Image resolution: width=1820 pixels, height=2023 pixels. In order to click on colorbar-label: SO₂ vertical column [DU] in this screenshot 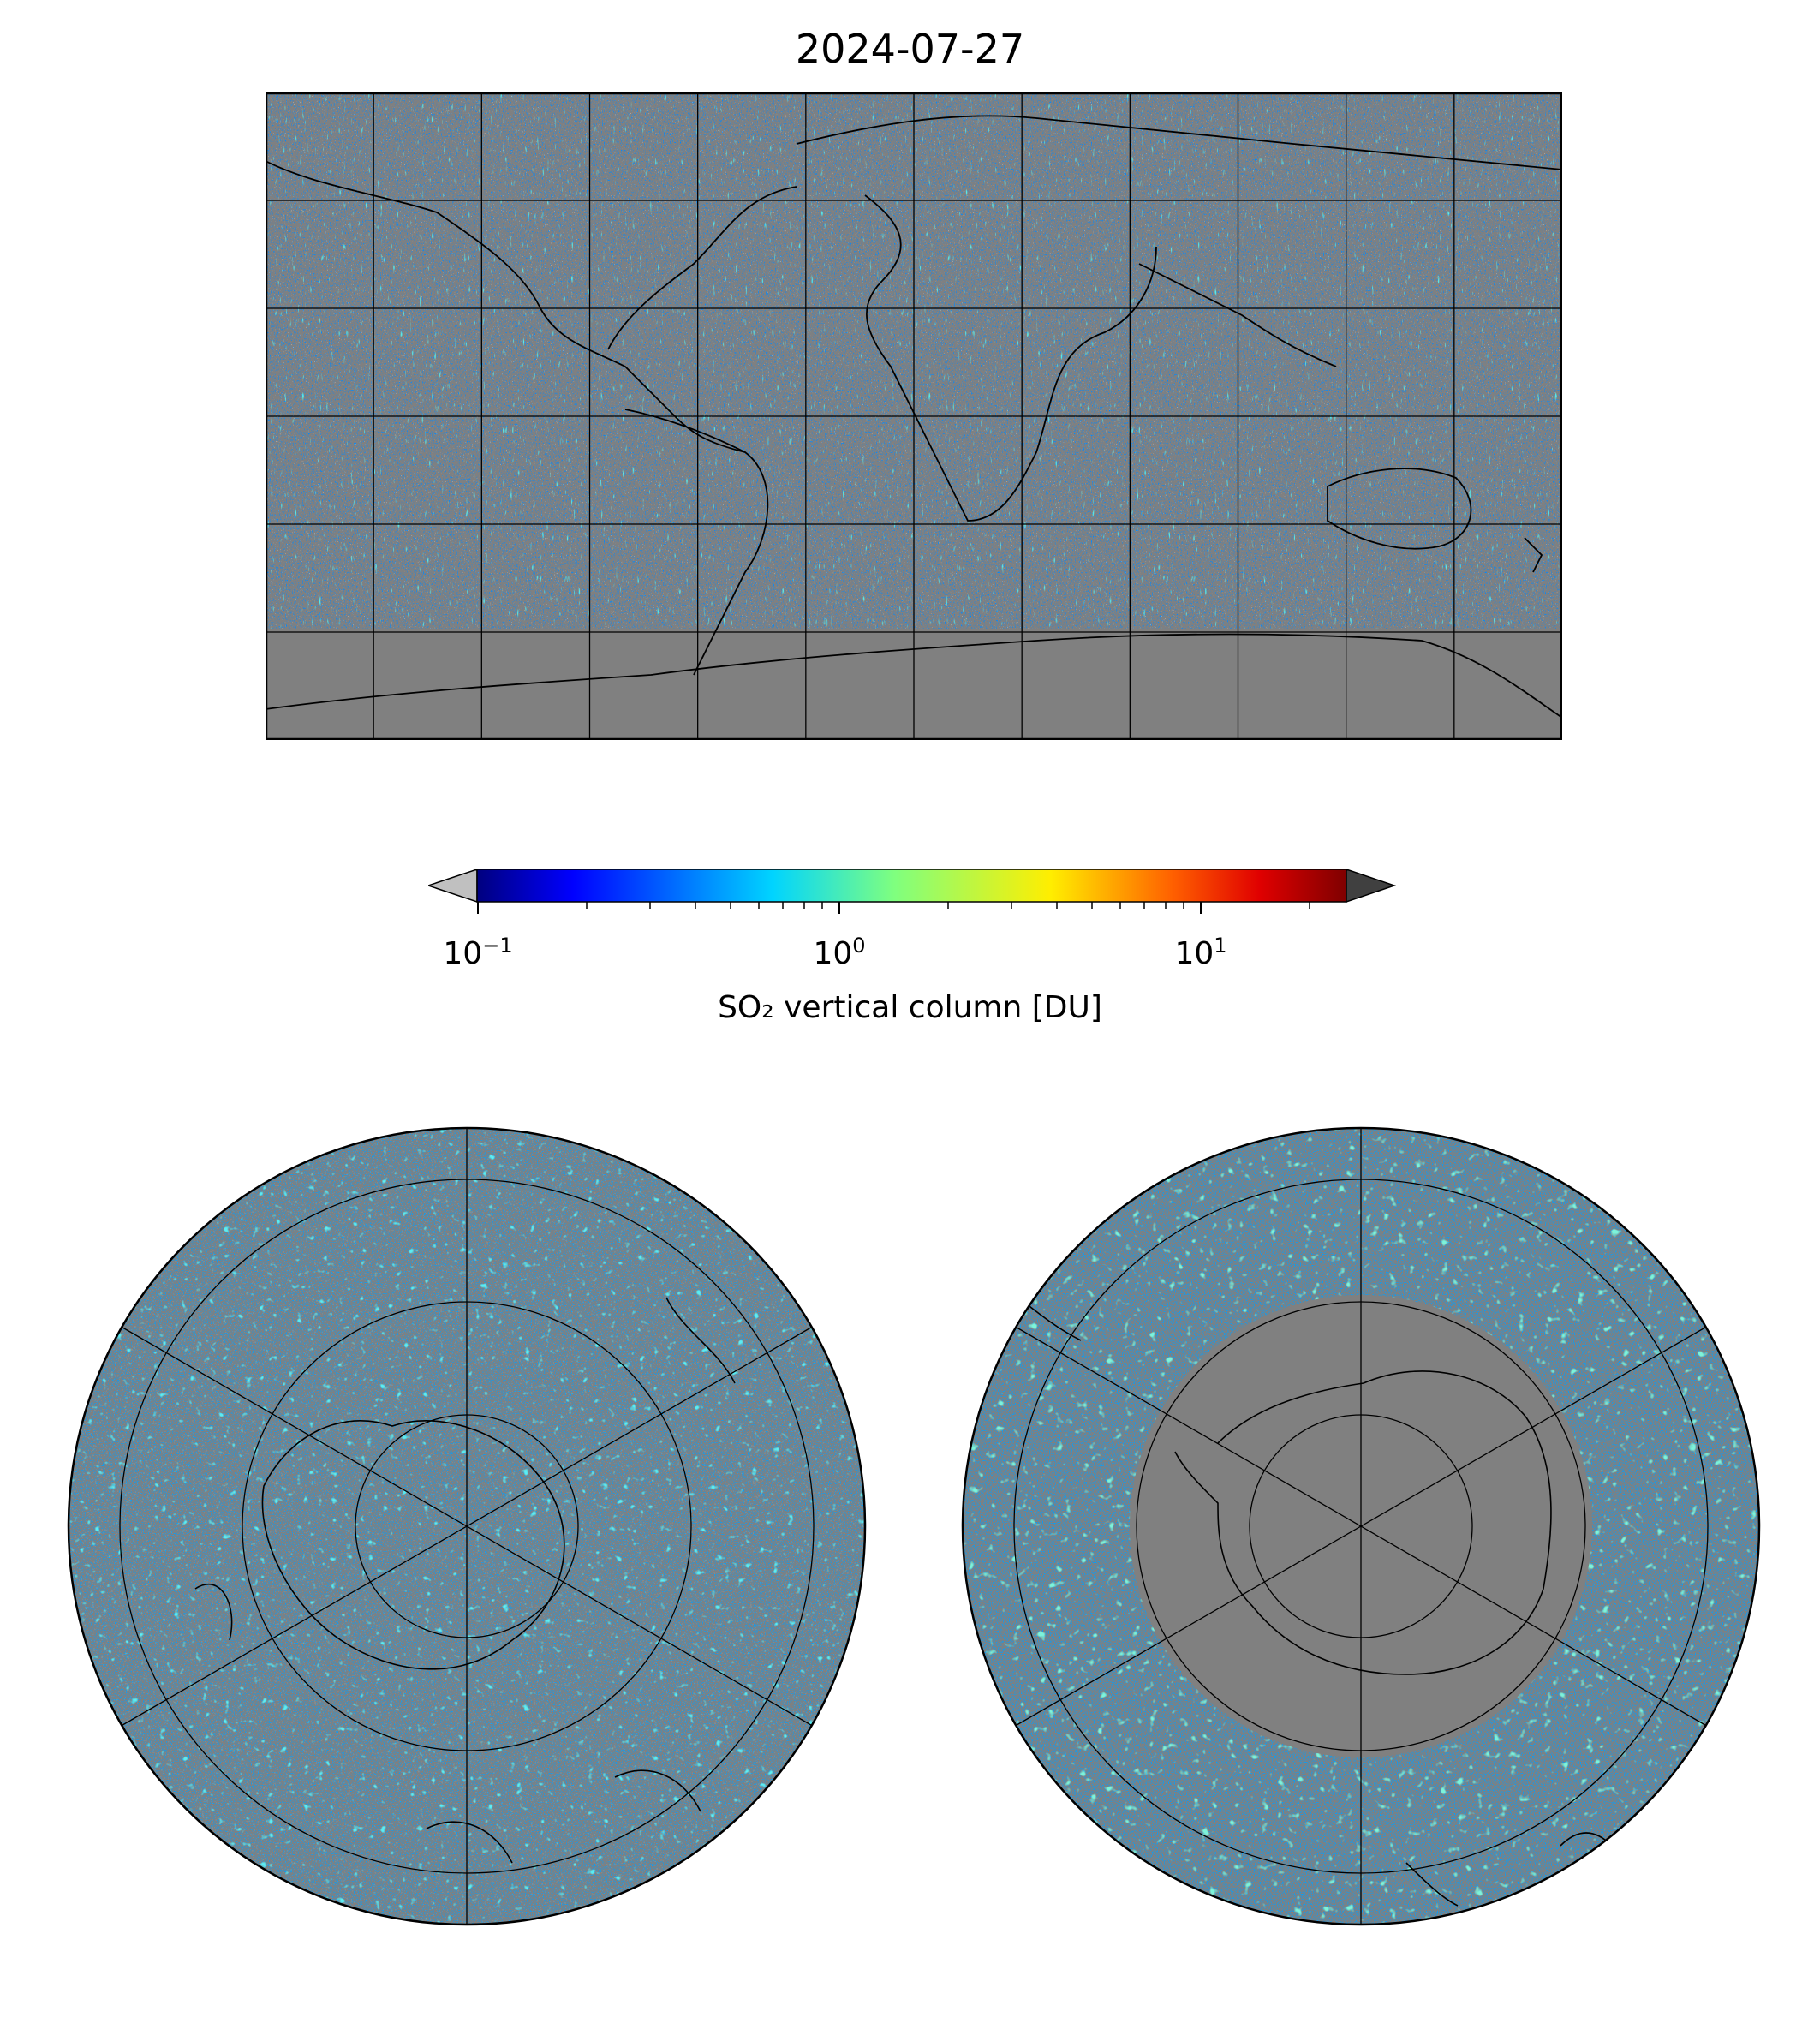, I will do `click(910, 1008)`.